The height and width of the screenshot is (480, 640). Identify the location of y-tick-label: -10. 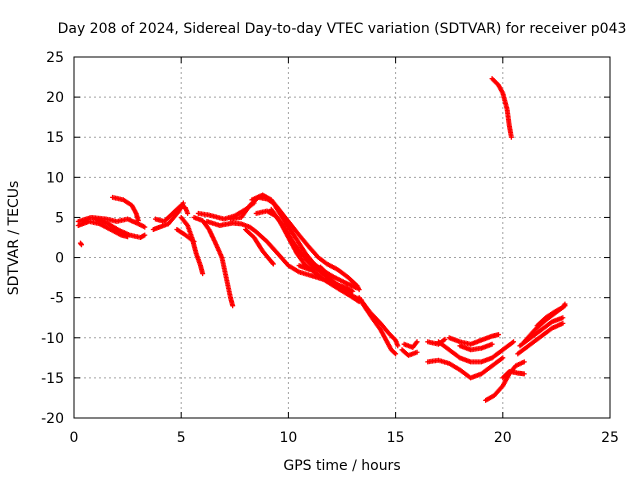
(52, 339).